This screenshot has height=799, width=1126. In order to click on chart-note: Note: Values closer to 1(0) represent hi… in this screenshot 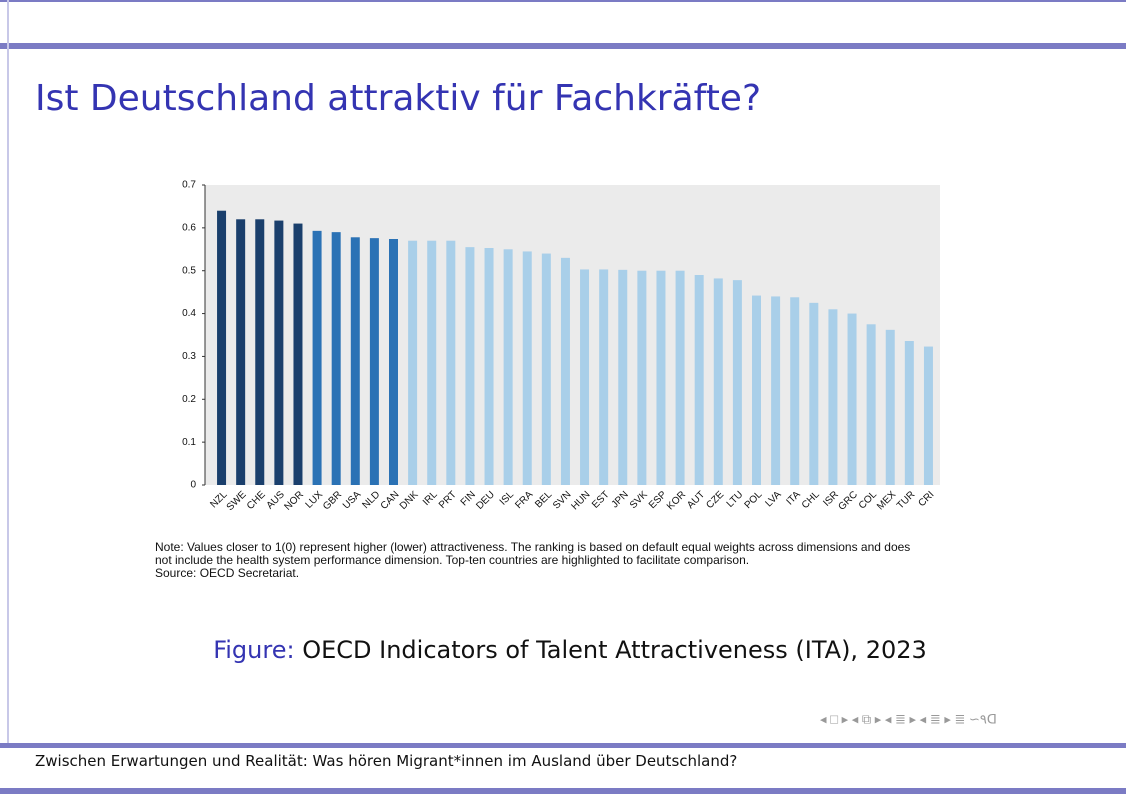, I will do `click(532, 547)`.